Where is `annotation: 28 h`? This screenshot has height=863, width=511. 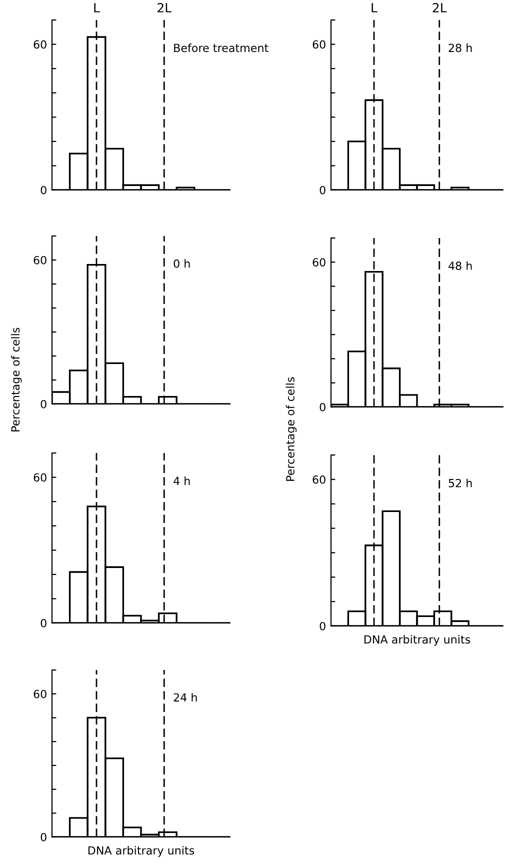
annotation: 28 h is located at coordinates (460, 48).